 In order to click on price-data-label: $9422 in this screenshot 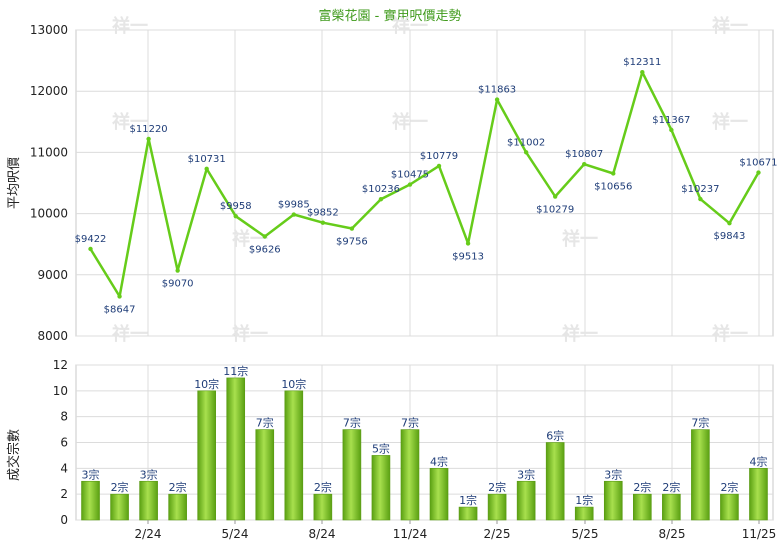, I will do `click(91, 239)`.